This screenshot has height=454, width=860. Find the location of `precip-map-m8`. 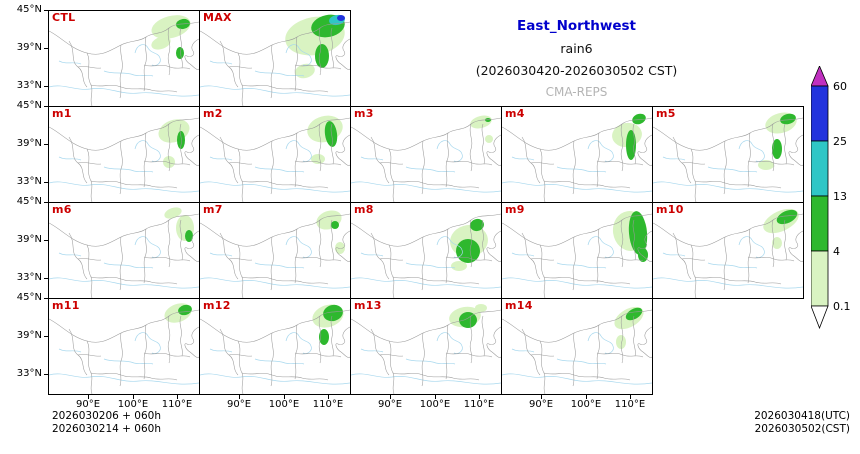

precip-map-m8 is located at coordinates (426, 255).